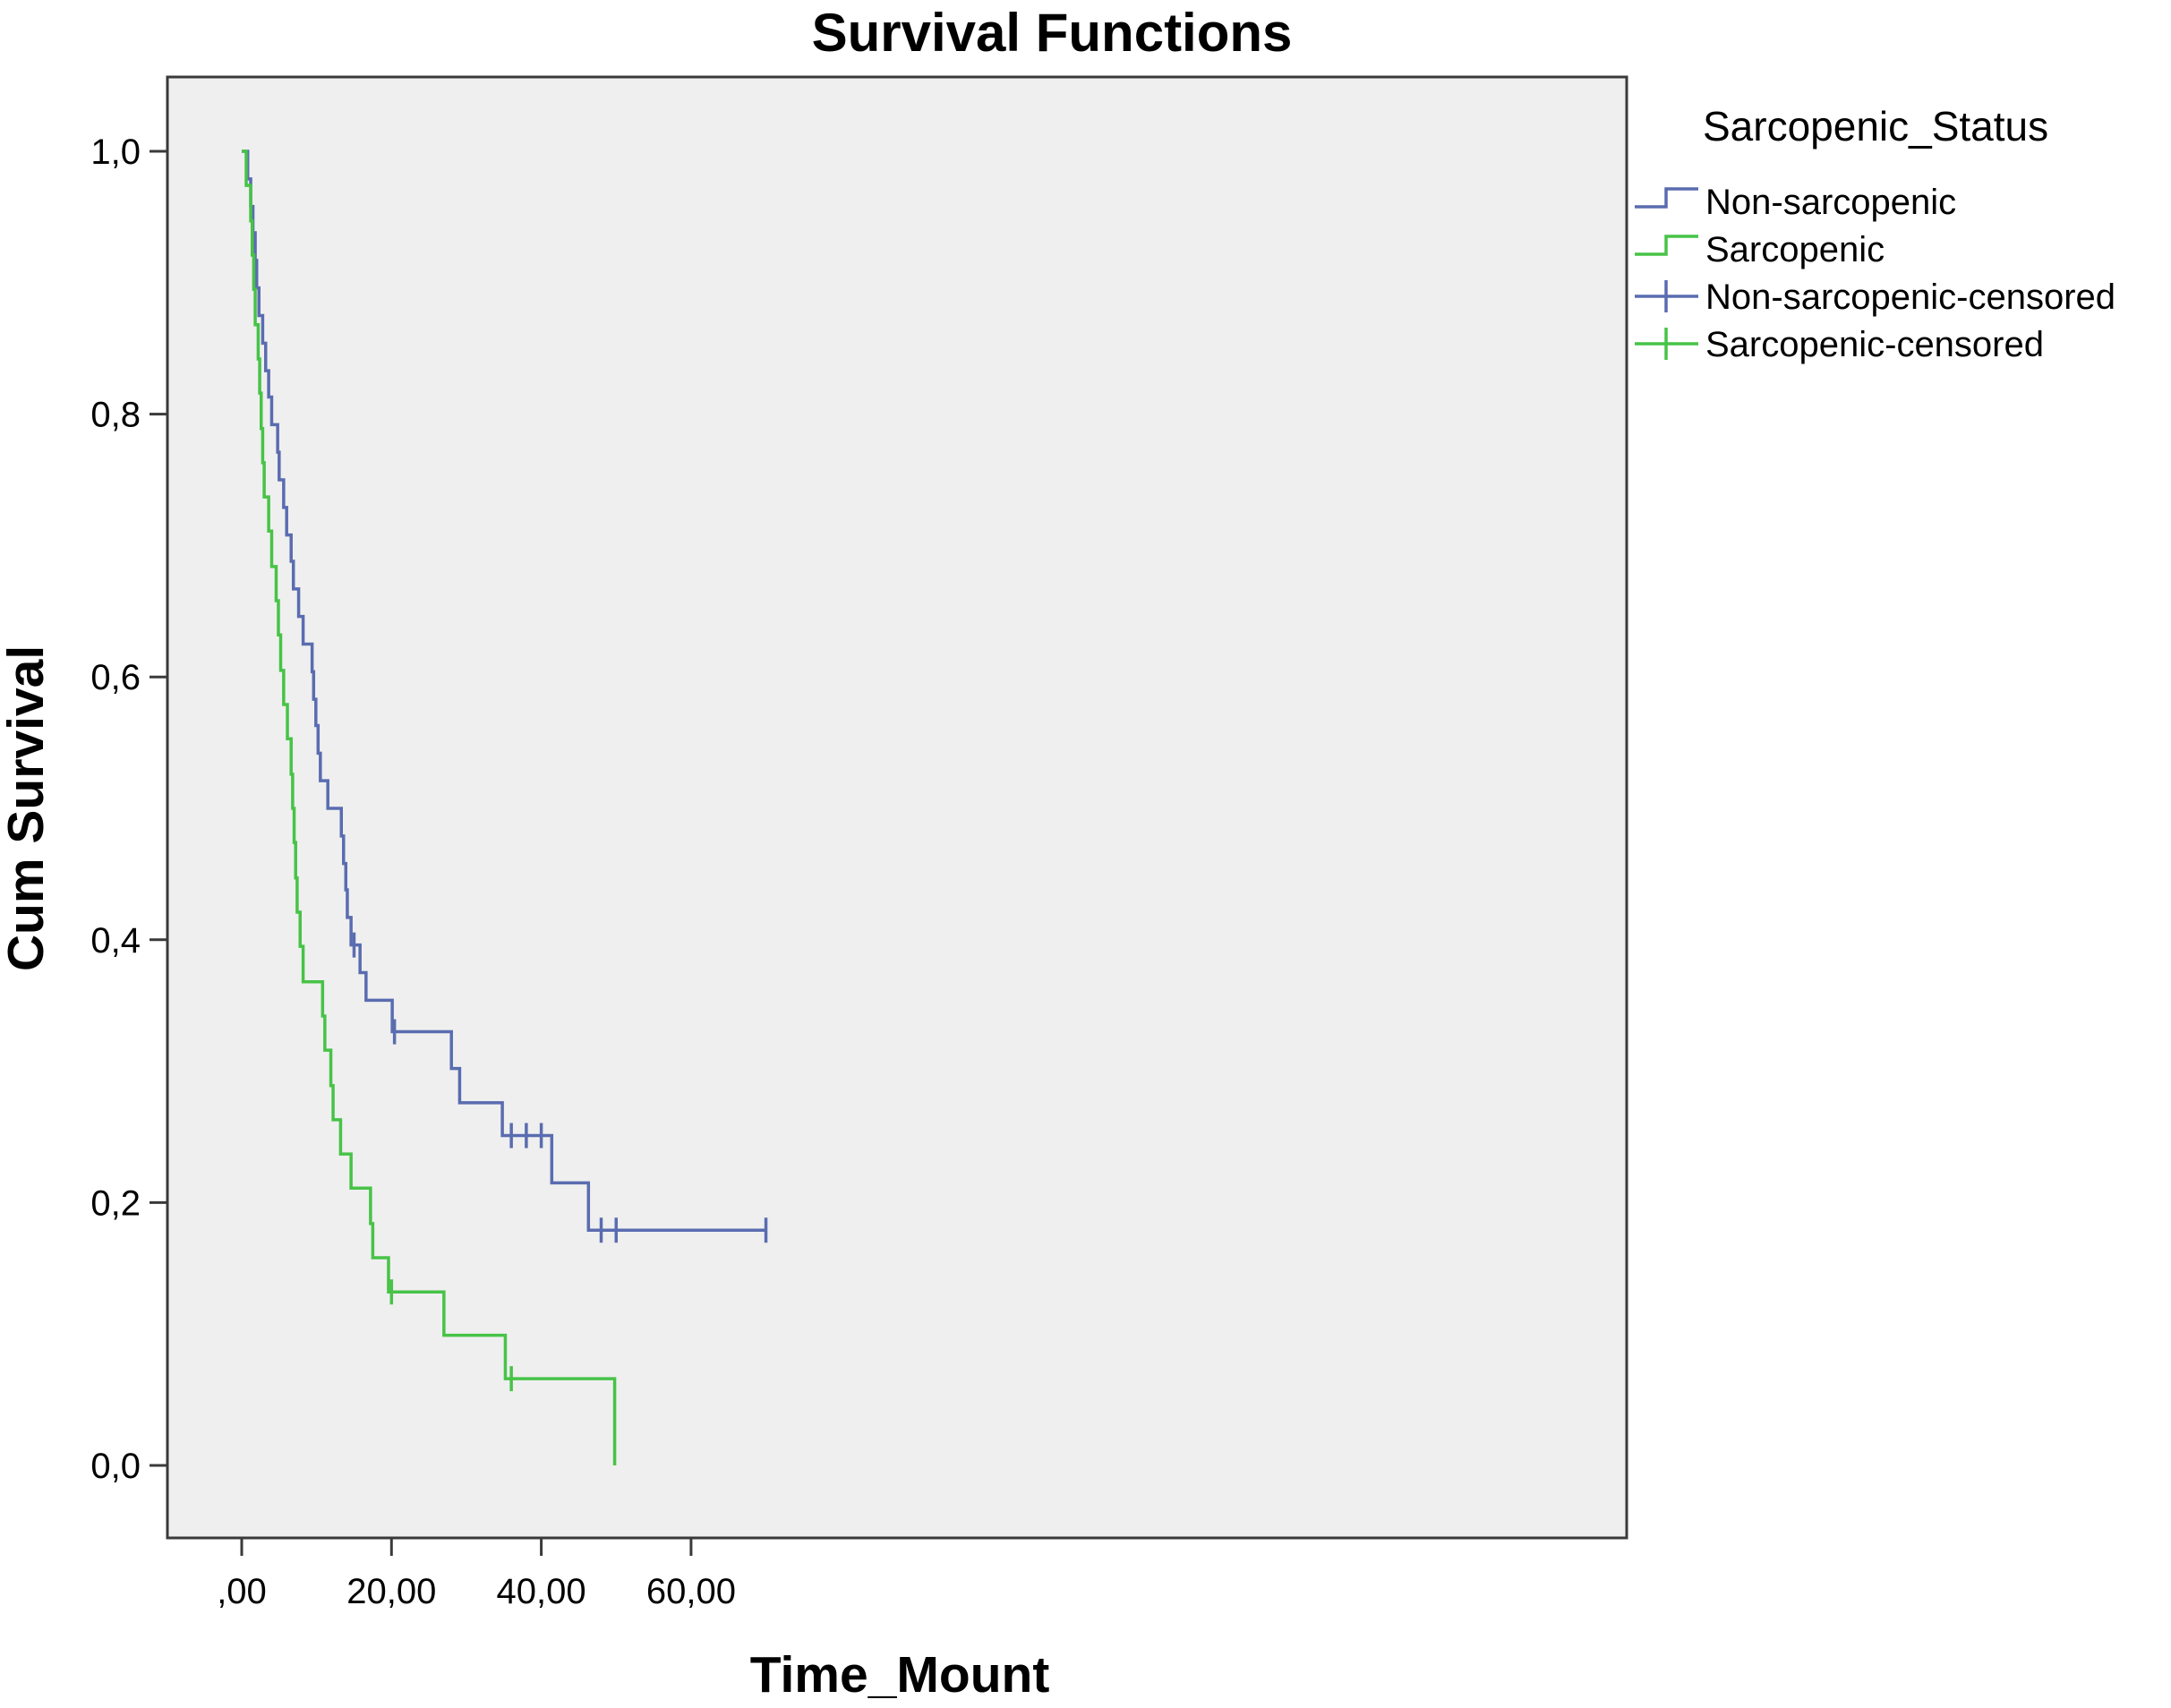 The height and width of the screenshot is (1708, 2171). What do you see at coordinates (1830, 202) in the screenshot?
I see `legend-label-non-sarcopenic: Non-sarcopenic` at bounding box center [1830, 202].